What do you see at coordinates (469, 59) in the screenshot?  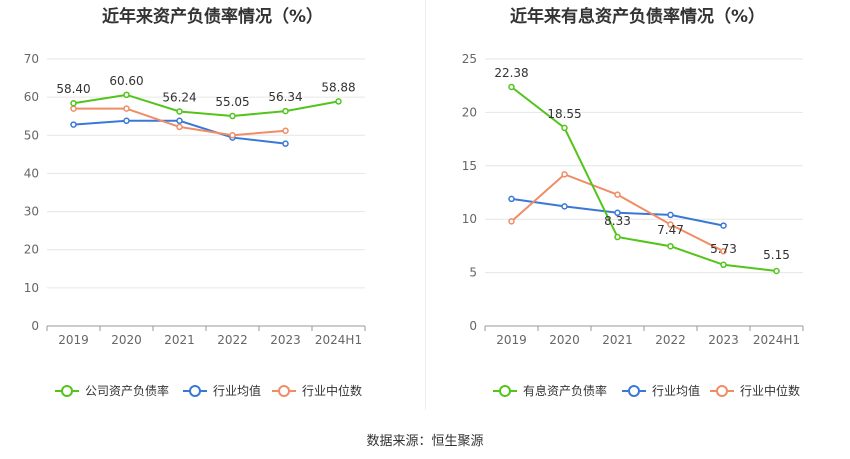 I see `y-tick-label: 25` at bounding box center [469, 59].